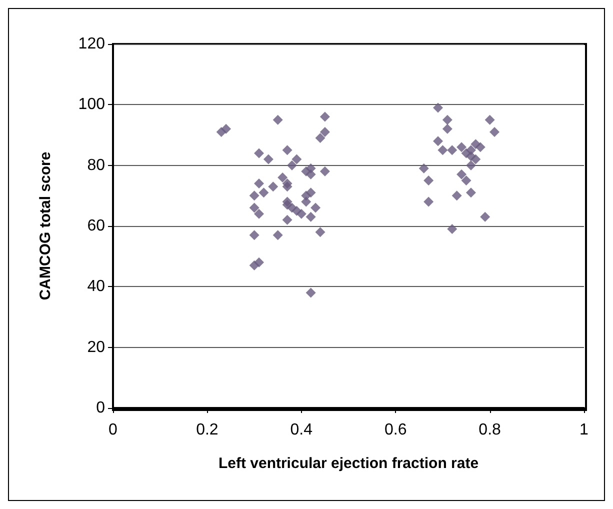  Describe the element at coordinates (92, 44) in the screenshot. I see `y-tick-label: 120` at that location.